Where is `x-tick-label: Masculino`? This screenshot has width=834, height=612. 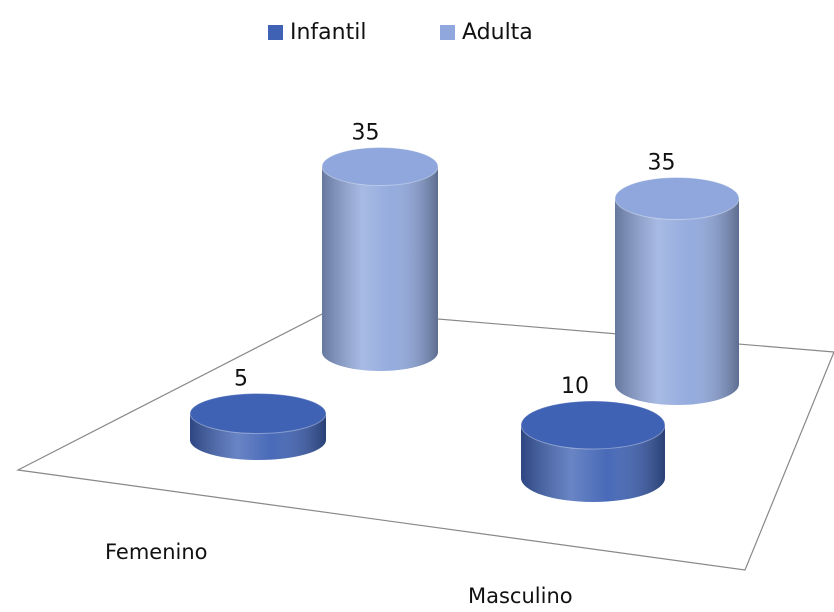
x-tick-label: Masculino is located at coordinates (520, 596).